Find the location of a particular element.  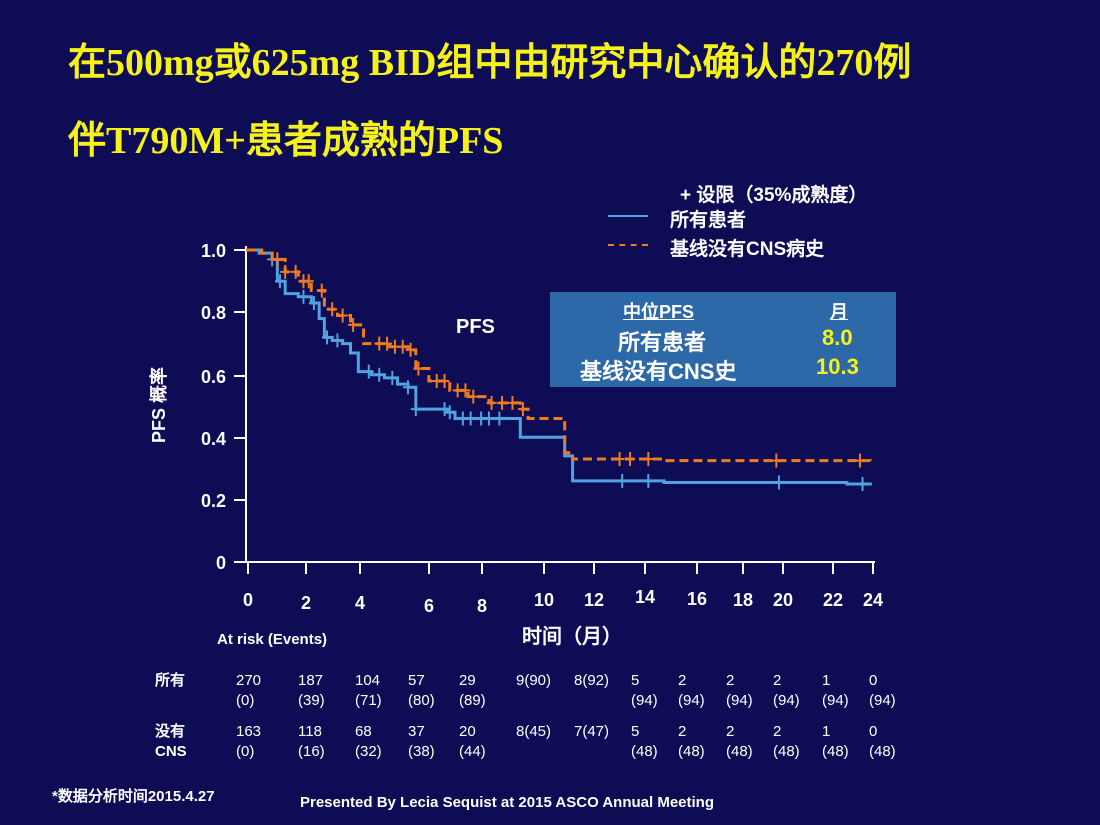

slide-title-line2: 伴T790M+患者成熟的PFS is located at coordinates (286, 141).